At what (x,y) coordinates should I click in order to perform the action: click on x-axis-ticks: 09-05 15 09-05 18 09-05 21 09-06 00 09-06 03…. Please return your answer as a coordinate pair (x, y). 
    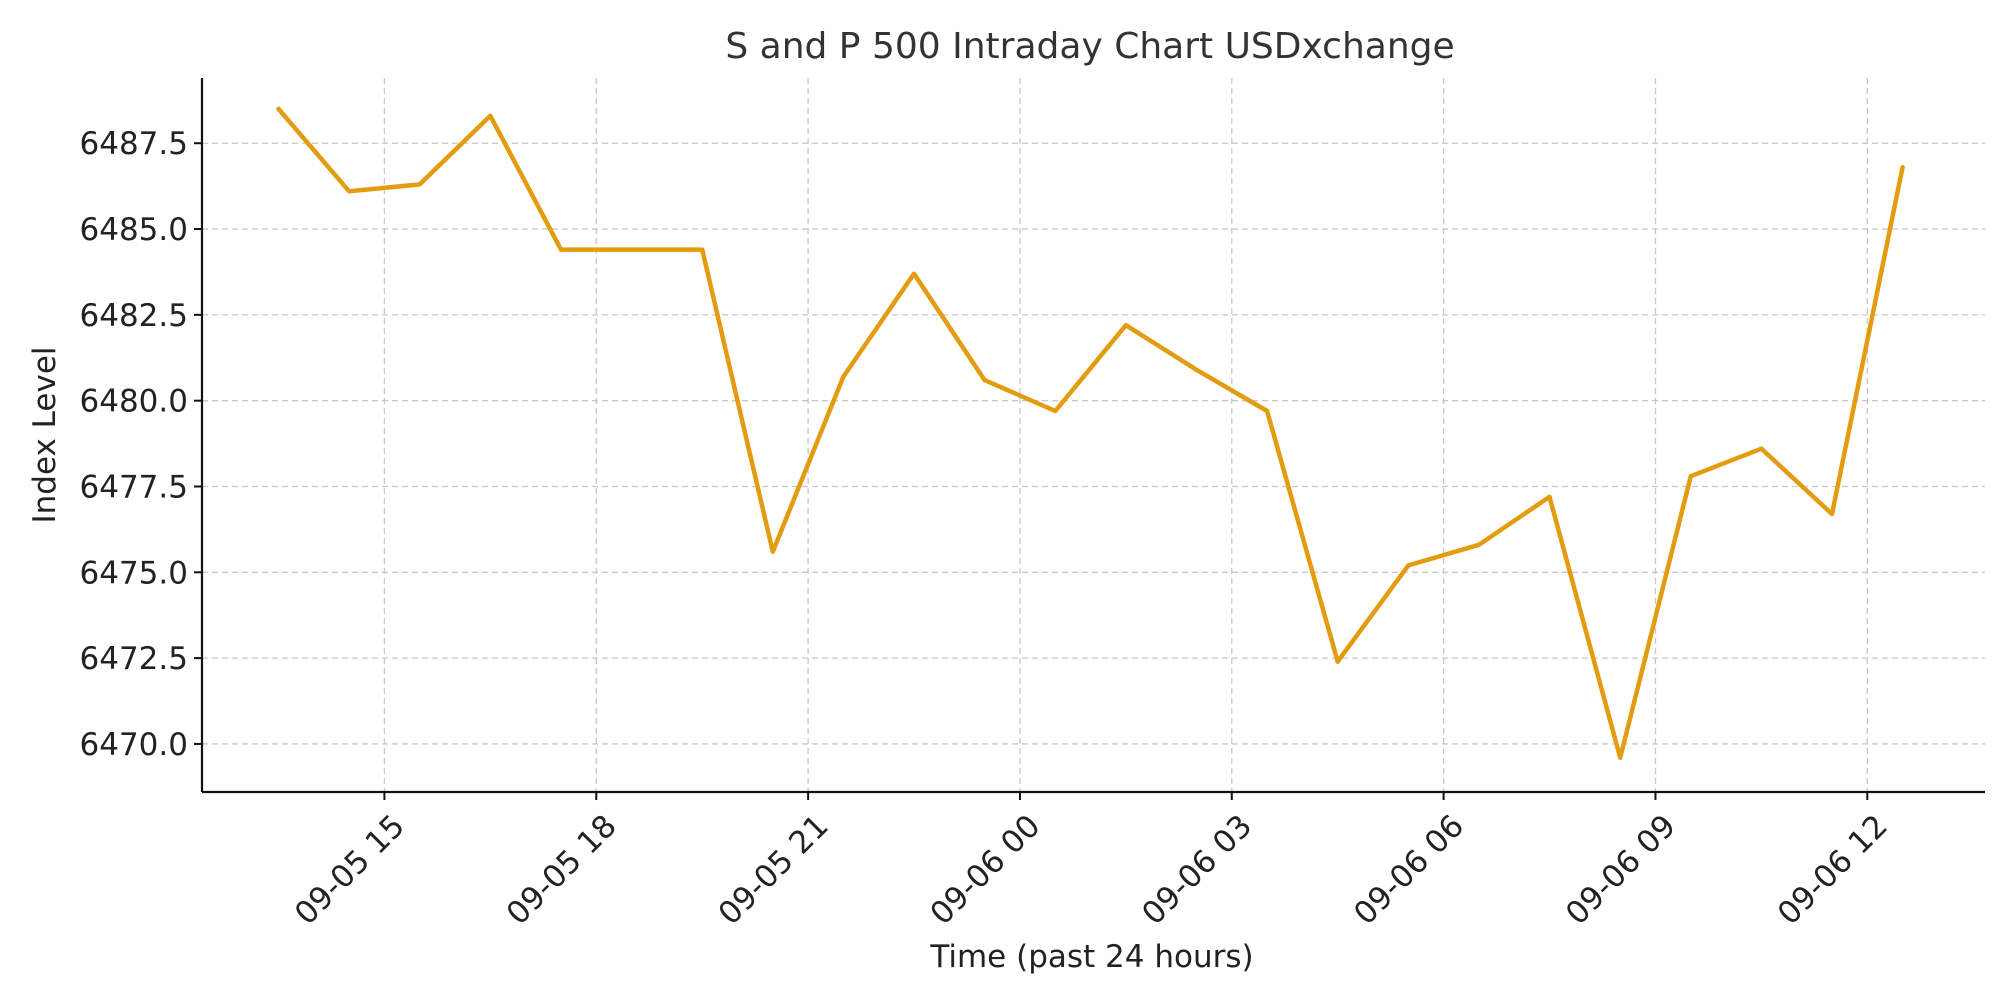
    Looking at the image, I should click on (1091, 862).